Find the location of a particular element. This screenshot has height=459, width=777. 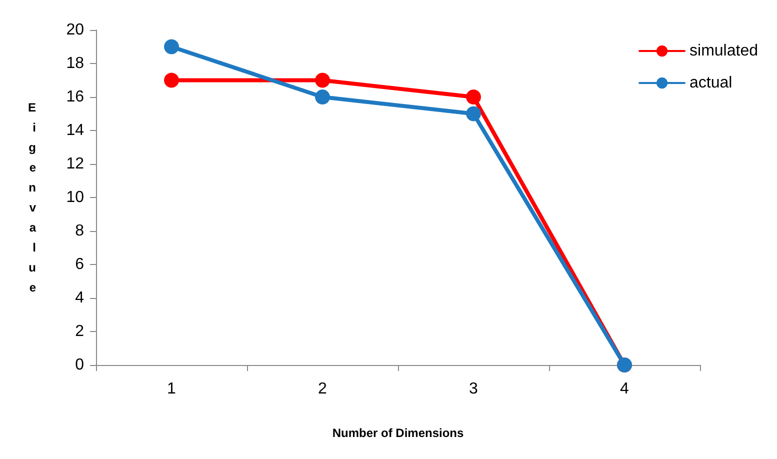

y-tick-label: 20 is located at coordinates (75, 30).